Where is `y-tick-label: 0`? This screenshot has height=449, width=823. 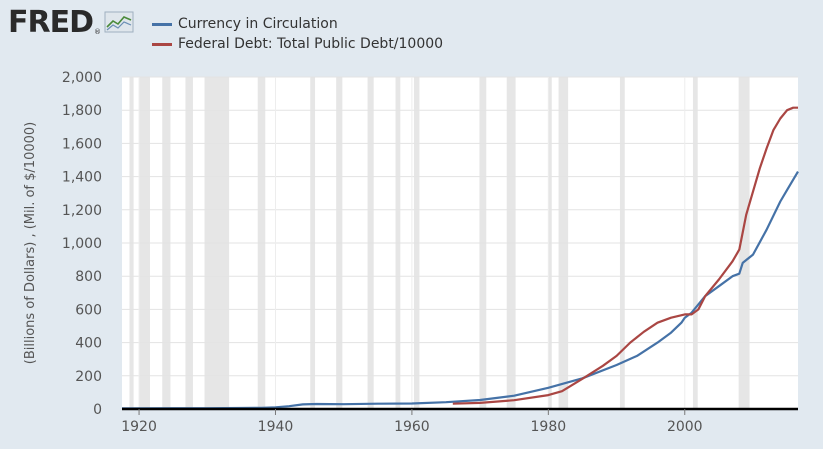
y-tick-label: 0 is located at coordinates (97, 410).